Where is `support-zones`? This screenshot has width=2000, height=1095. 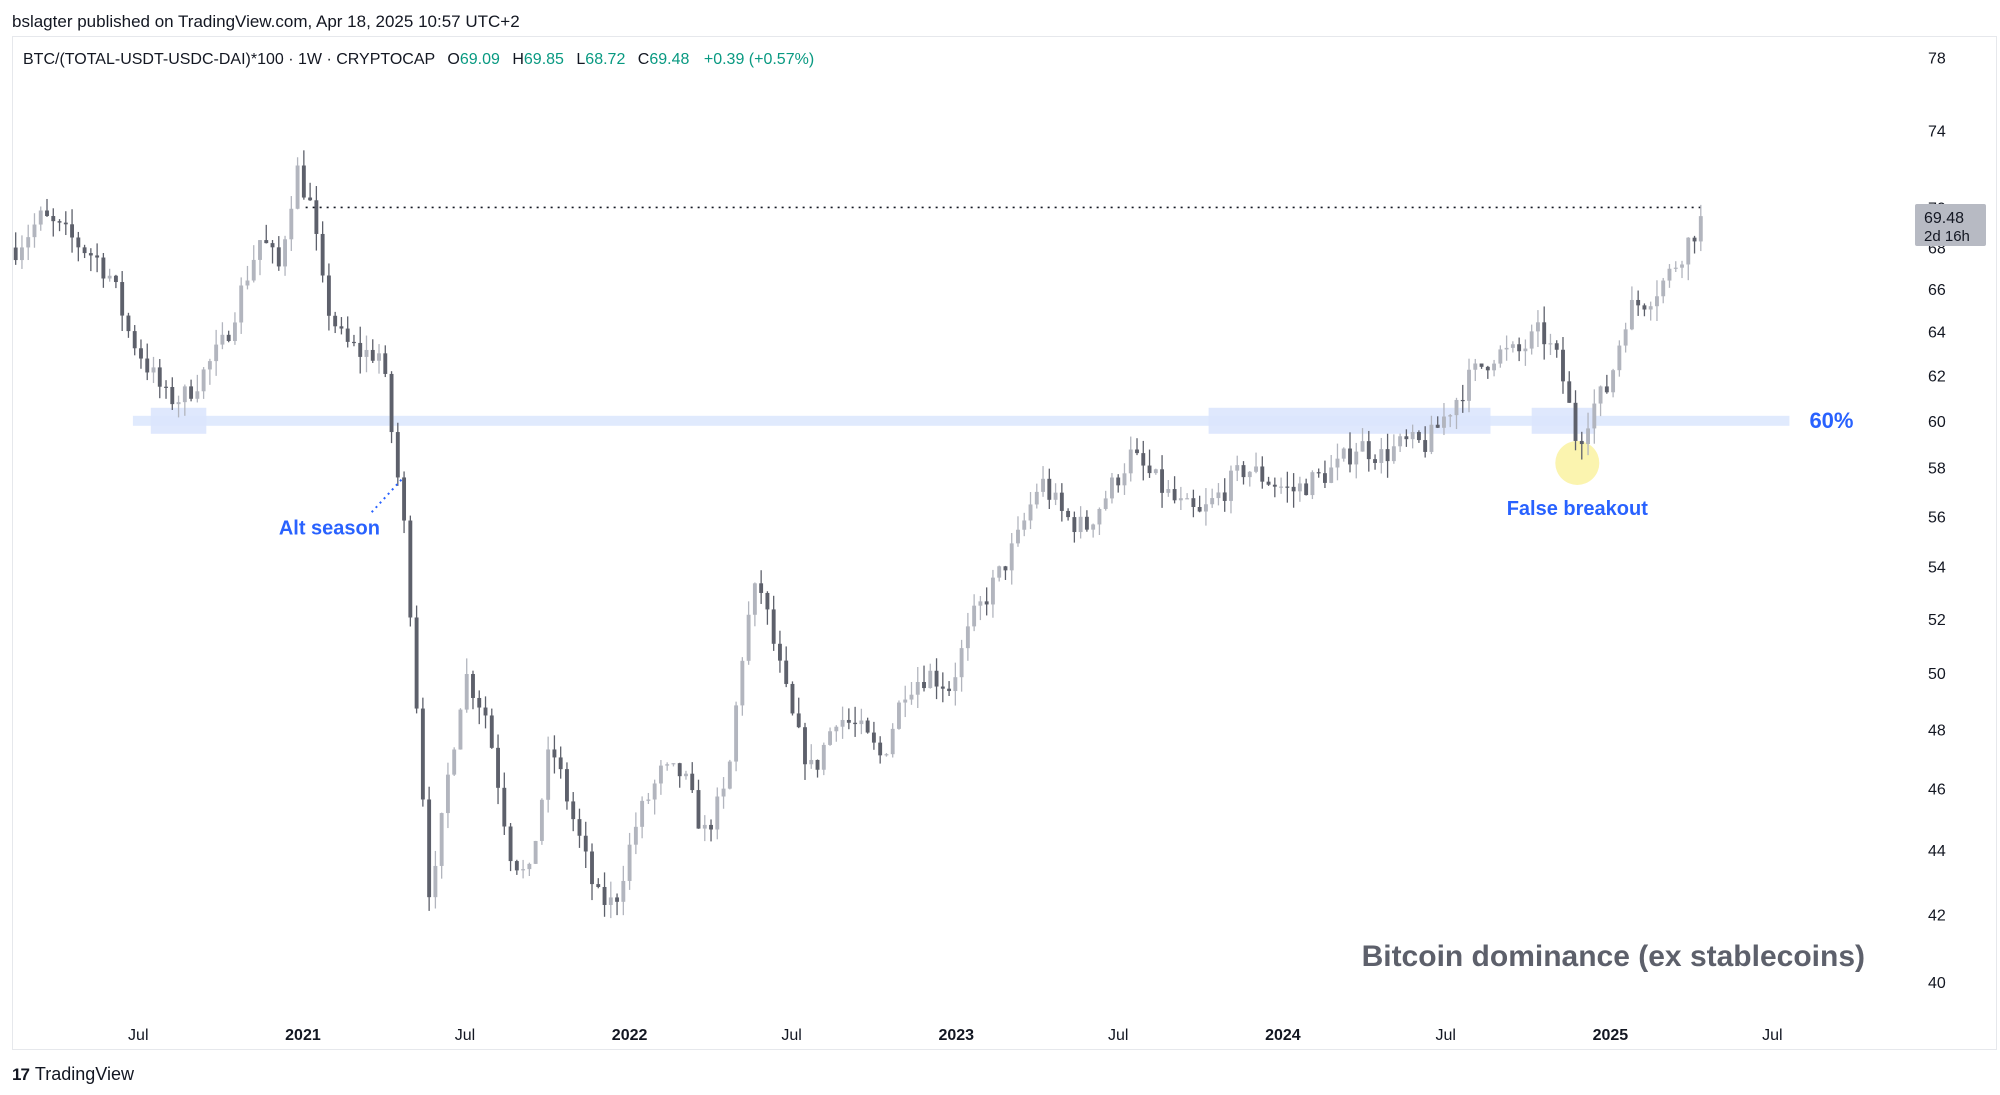
support-zones is located at coordinates (961, 420).